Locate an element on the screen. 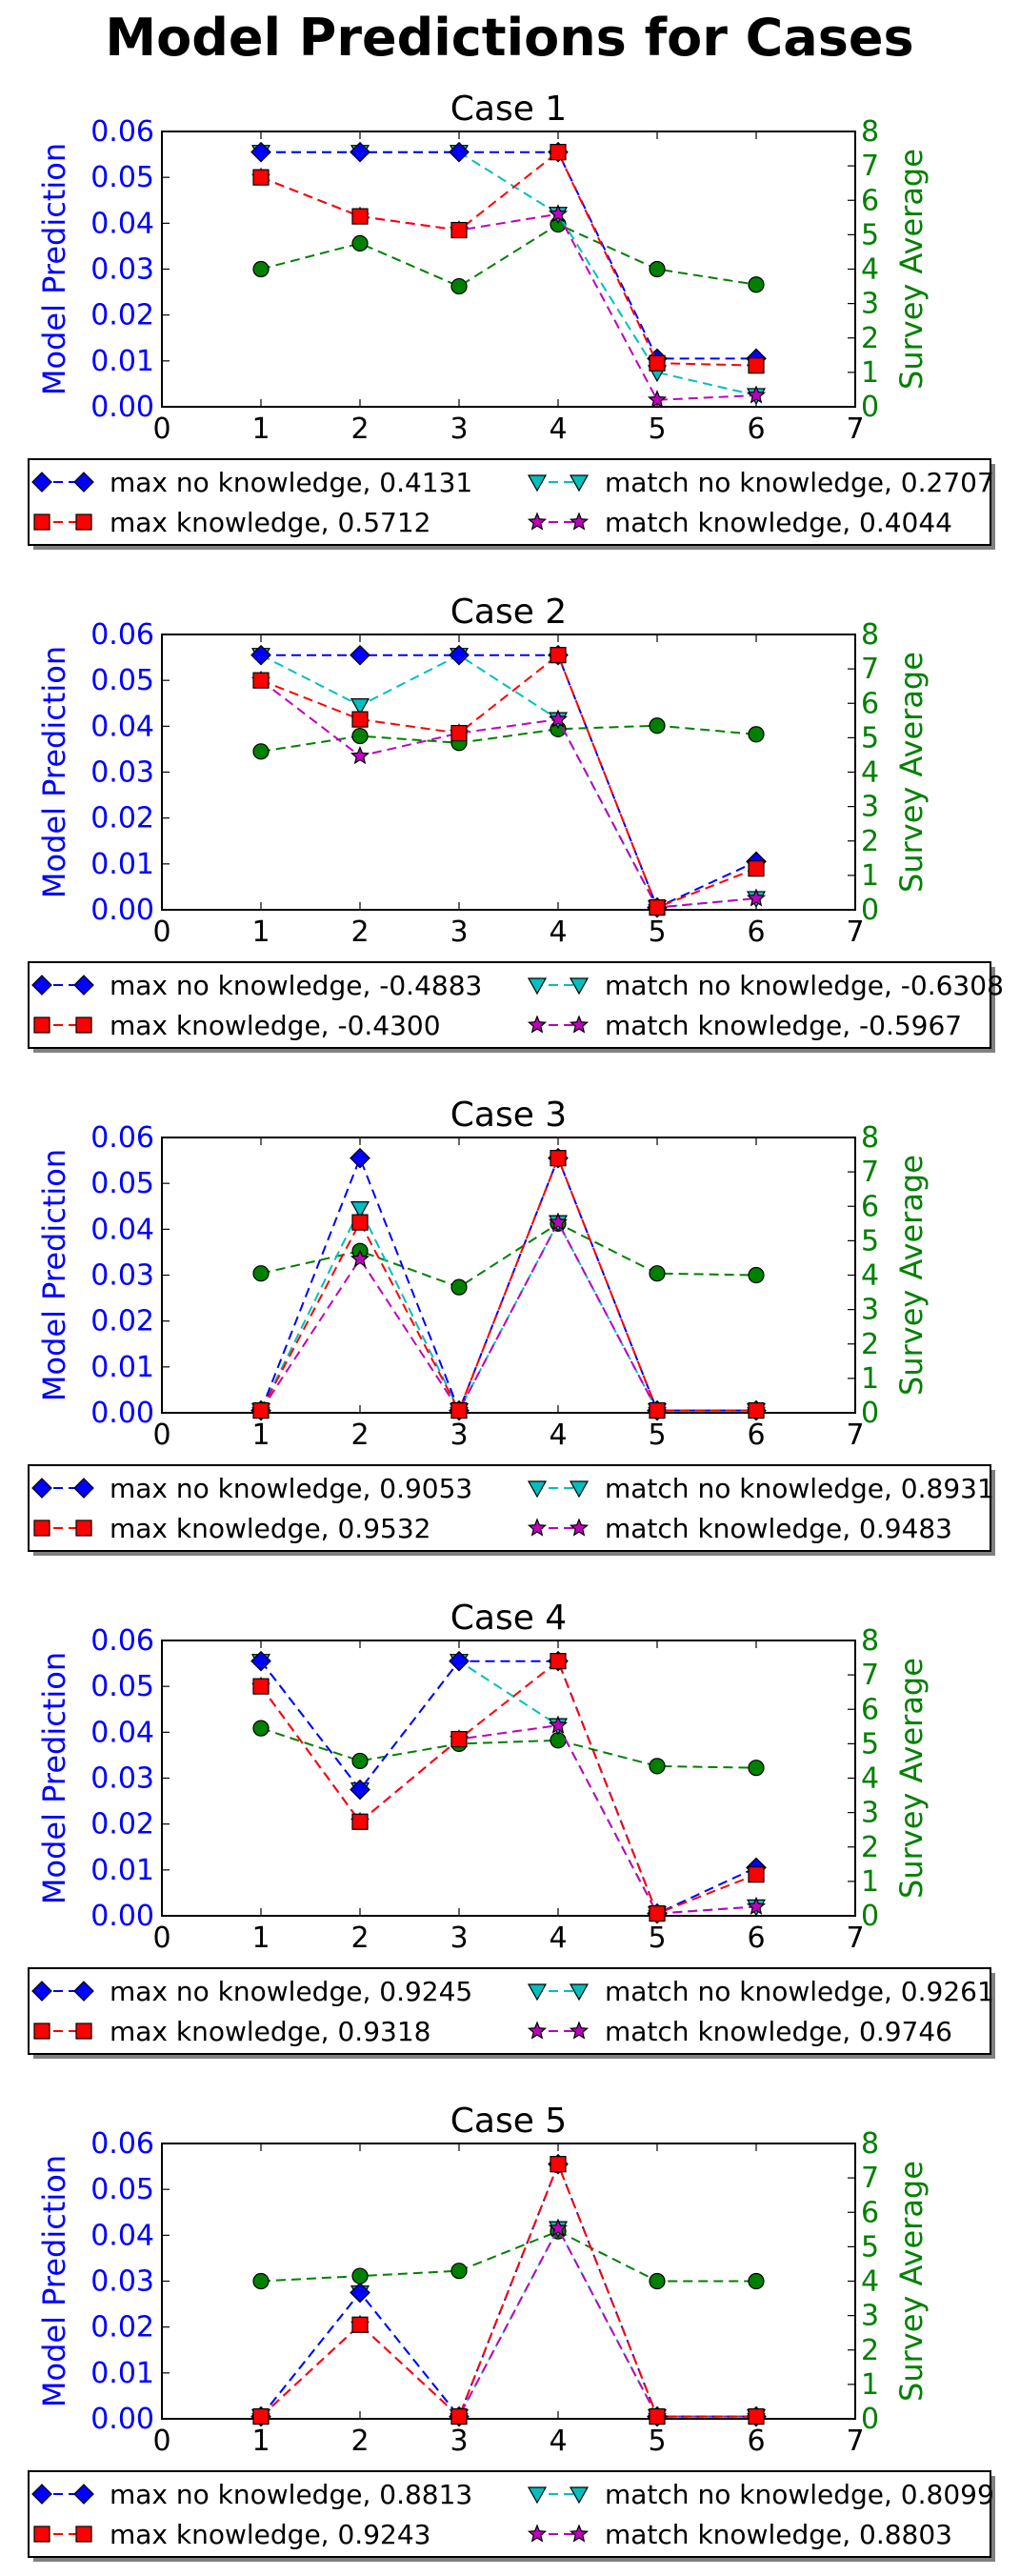  legend-marker-max-knowledge is located at coordinates (83, 522).